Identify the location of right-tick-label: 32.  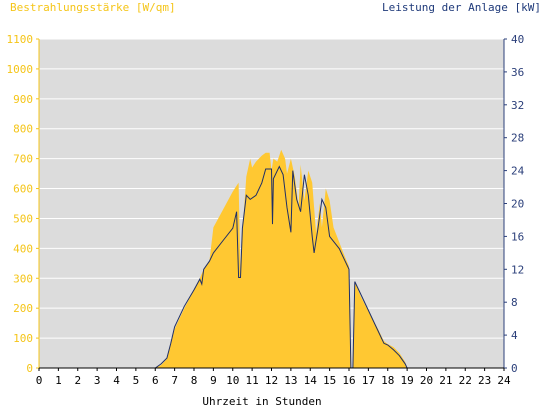
(517, 105).